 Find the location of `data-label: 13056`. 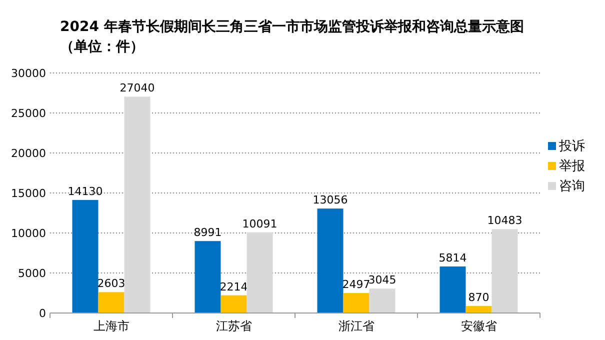

data-label: 13056 is located at coordinates (330, 200).